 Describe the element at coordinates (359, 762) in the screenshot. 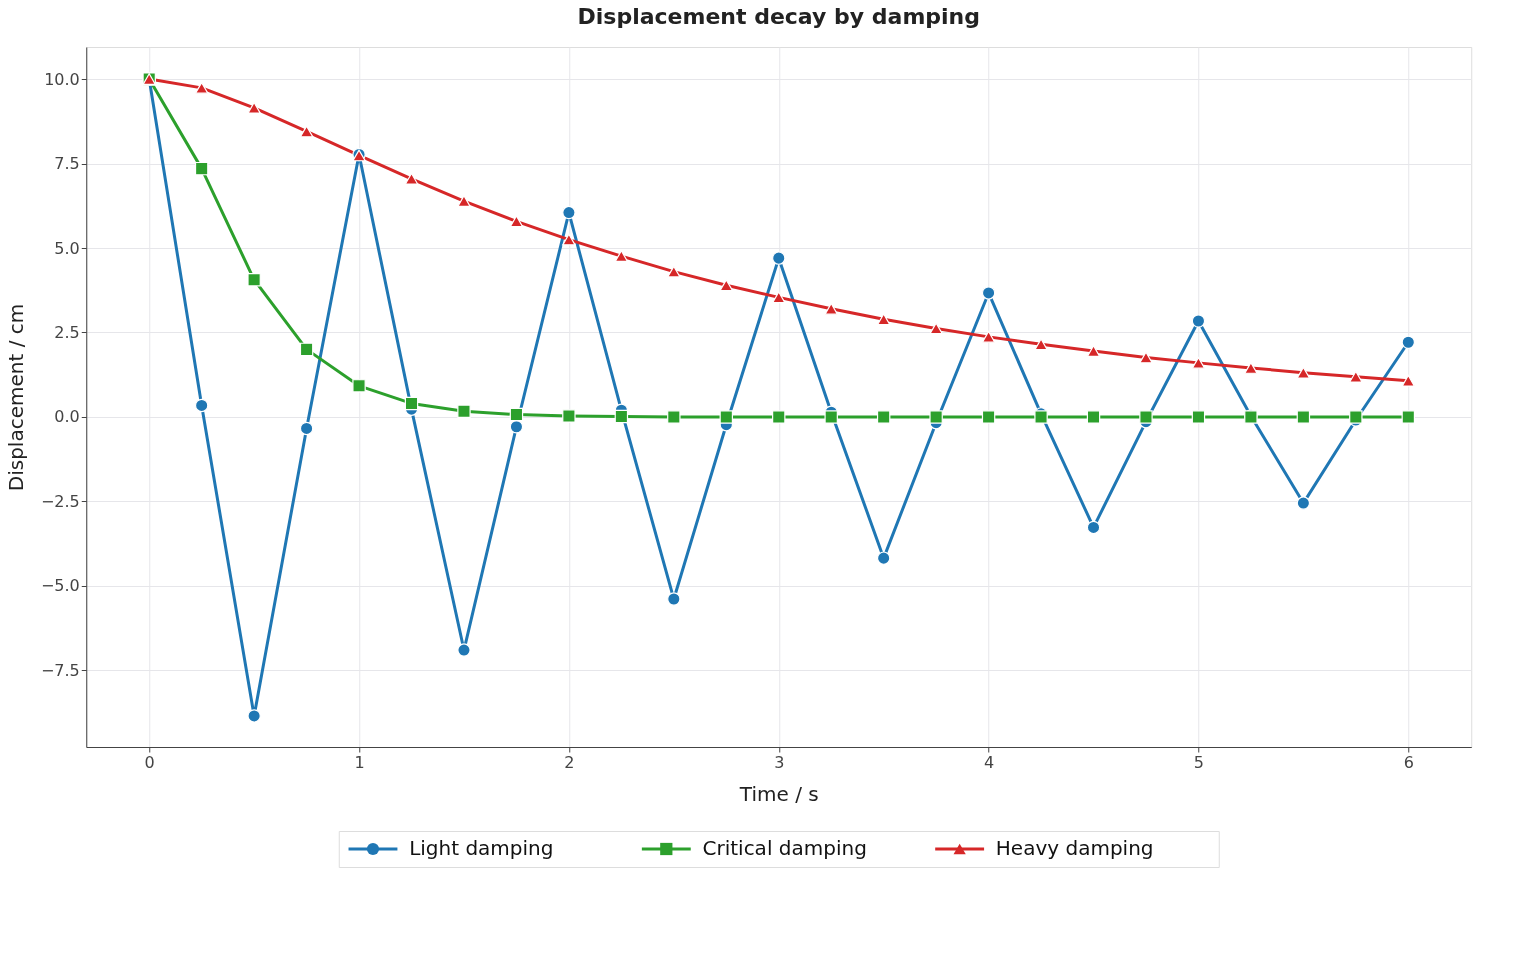

I see `x-tick-label: 1` at that location.